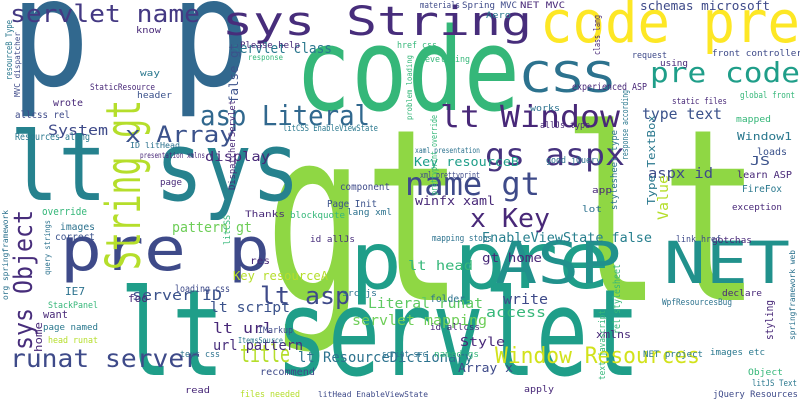  What do you see at coordinates (732, 241) in the screenshot?
I see `word: gotchas` at bounding box center [732, 241].